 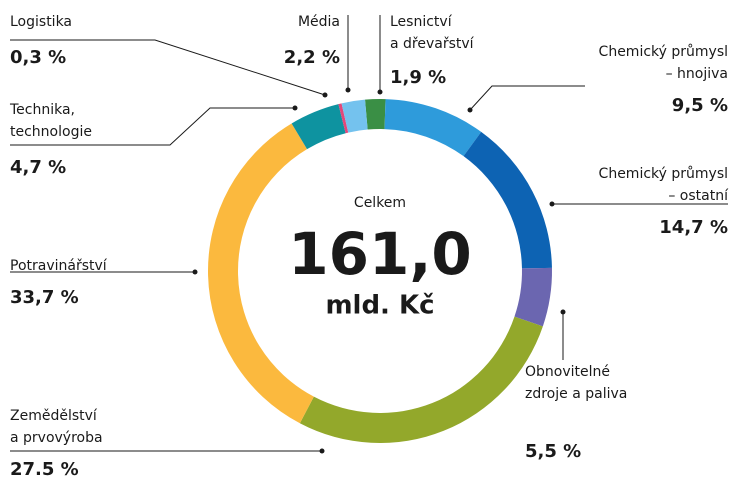 What do you see at coordinates (59, 266) in the screenshot?
I see `category-label: Potravinářství` at bounding box center [59, 266].